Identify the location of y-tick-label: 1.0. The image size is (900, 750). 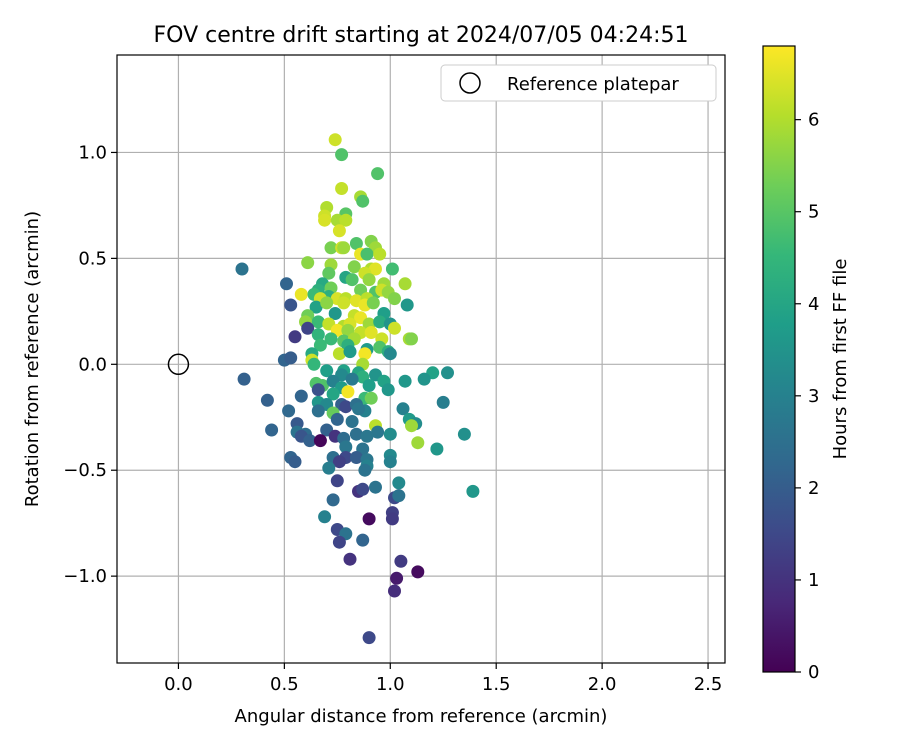
(92, 152).